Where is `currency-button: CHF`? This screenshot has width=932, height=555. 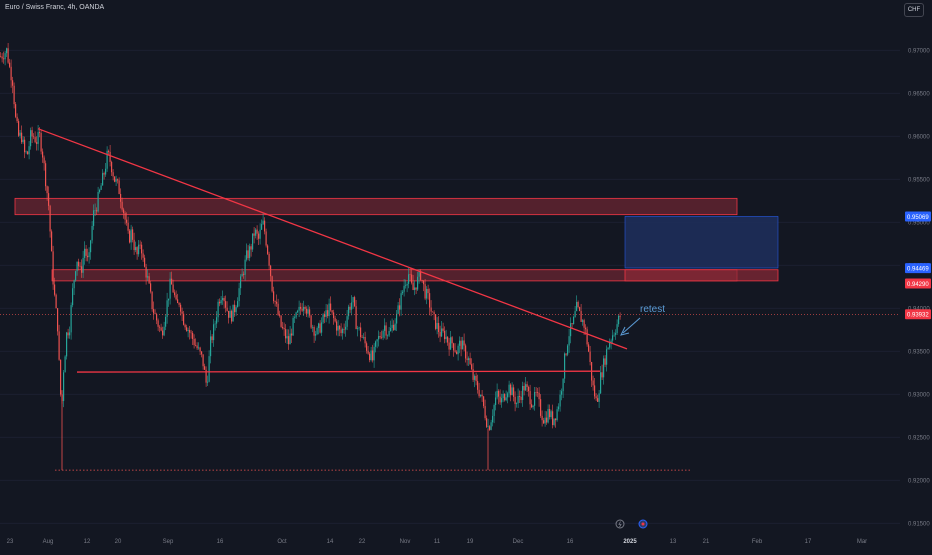
currency-button: CHF is located at coordinates (914, 10).